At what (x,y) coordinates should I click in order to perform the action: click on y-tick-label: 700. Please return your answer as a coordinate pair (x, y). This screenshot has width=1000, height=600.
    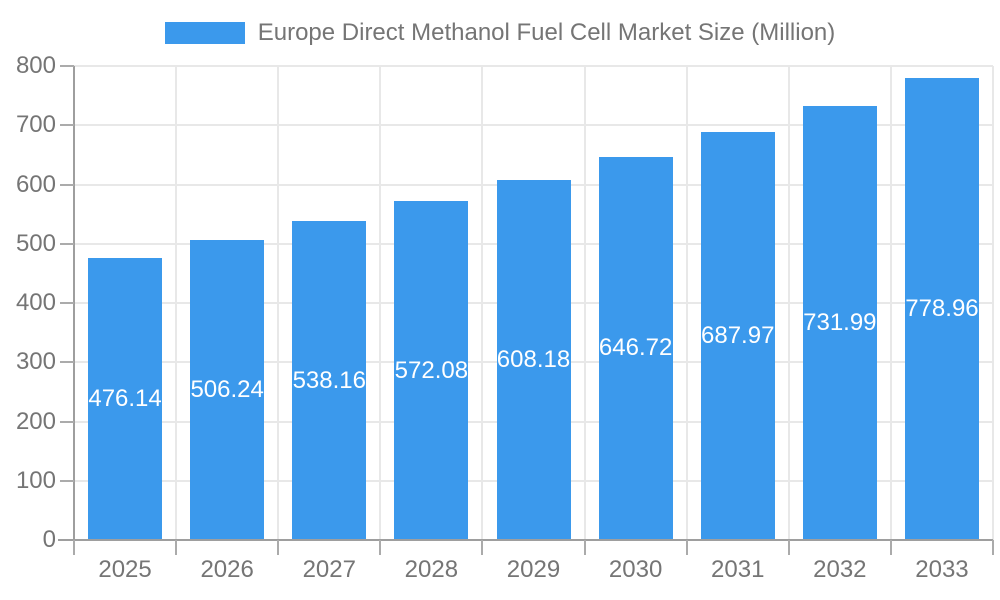
    Looking at the image, I should click on (35, 125).